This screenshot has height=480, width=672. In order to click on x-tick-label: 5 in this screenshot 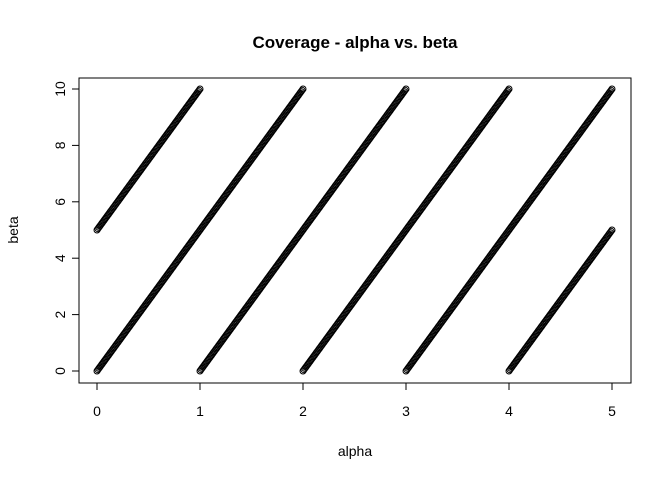, I will do `click(612, 411)`.